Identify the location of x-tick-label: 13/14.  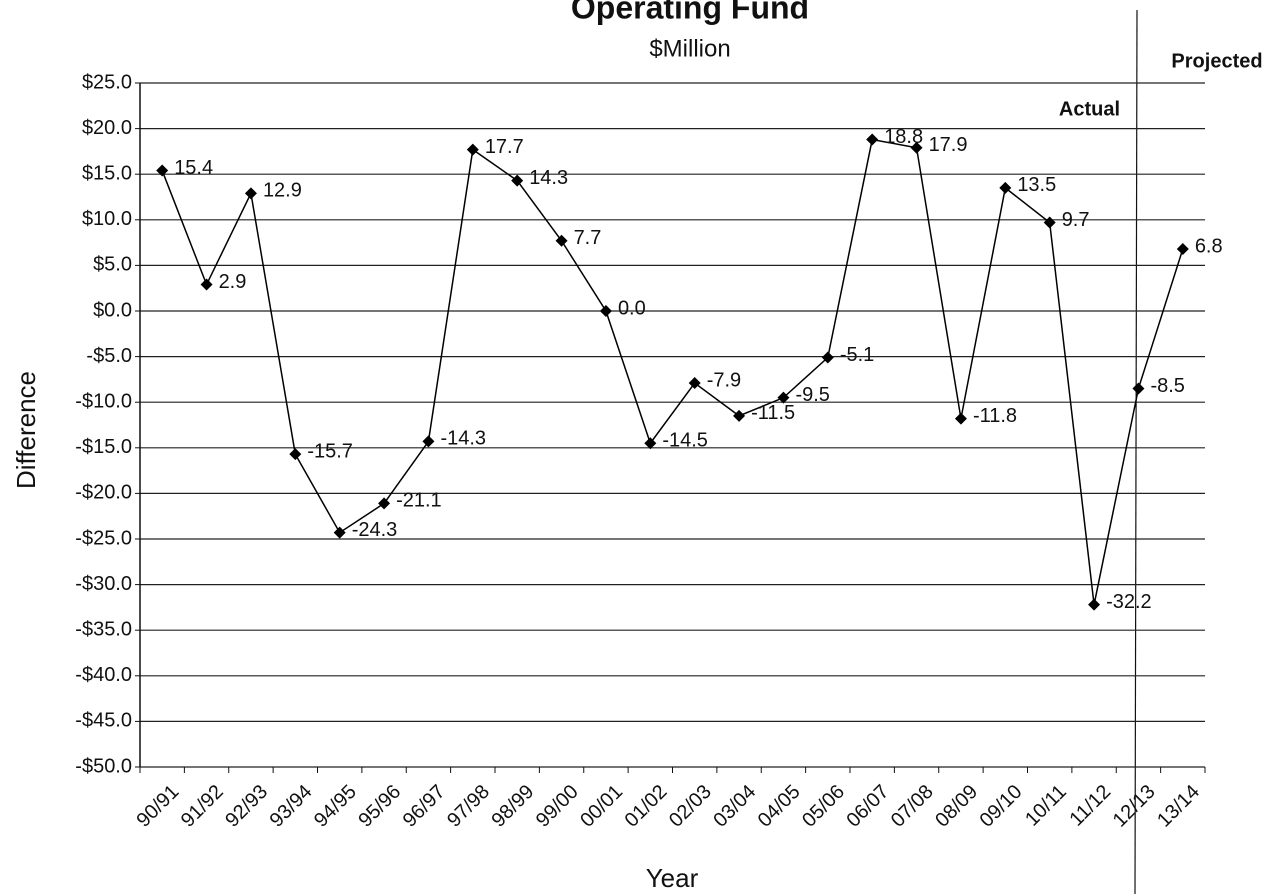
(1178, 806).